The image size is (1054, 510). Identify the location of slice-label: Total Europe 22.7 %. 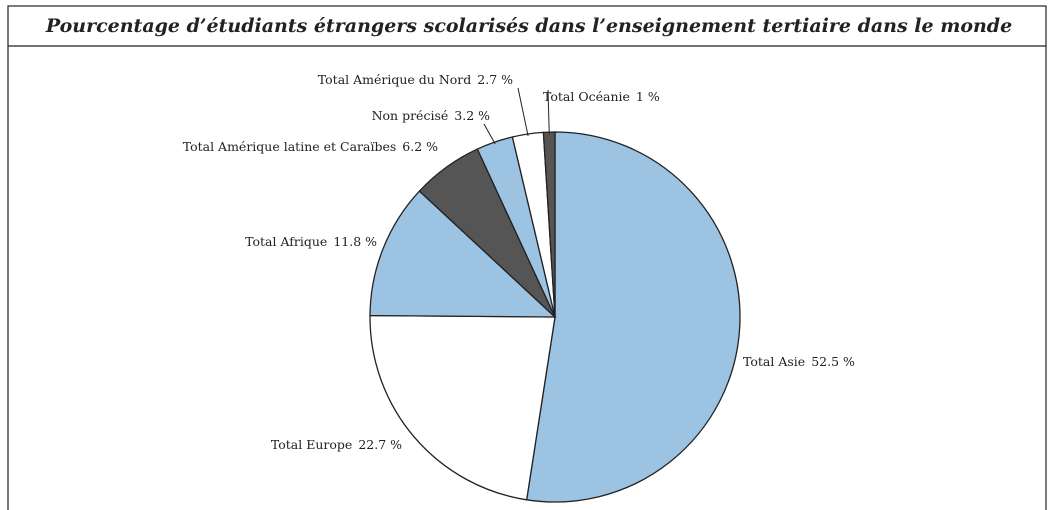
(336, 444).